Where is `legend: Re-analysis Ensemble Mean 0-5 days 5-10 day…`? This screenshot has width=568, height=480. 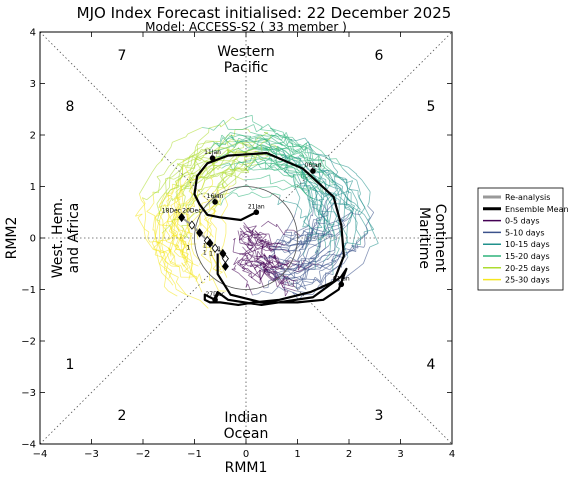 legend: Re-analysis Ensemble Mean 0-5 days 5-10 day… is located at coordinates (522, 239).